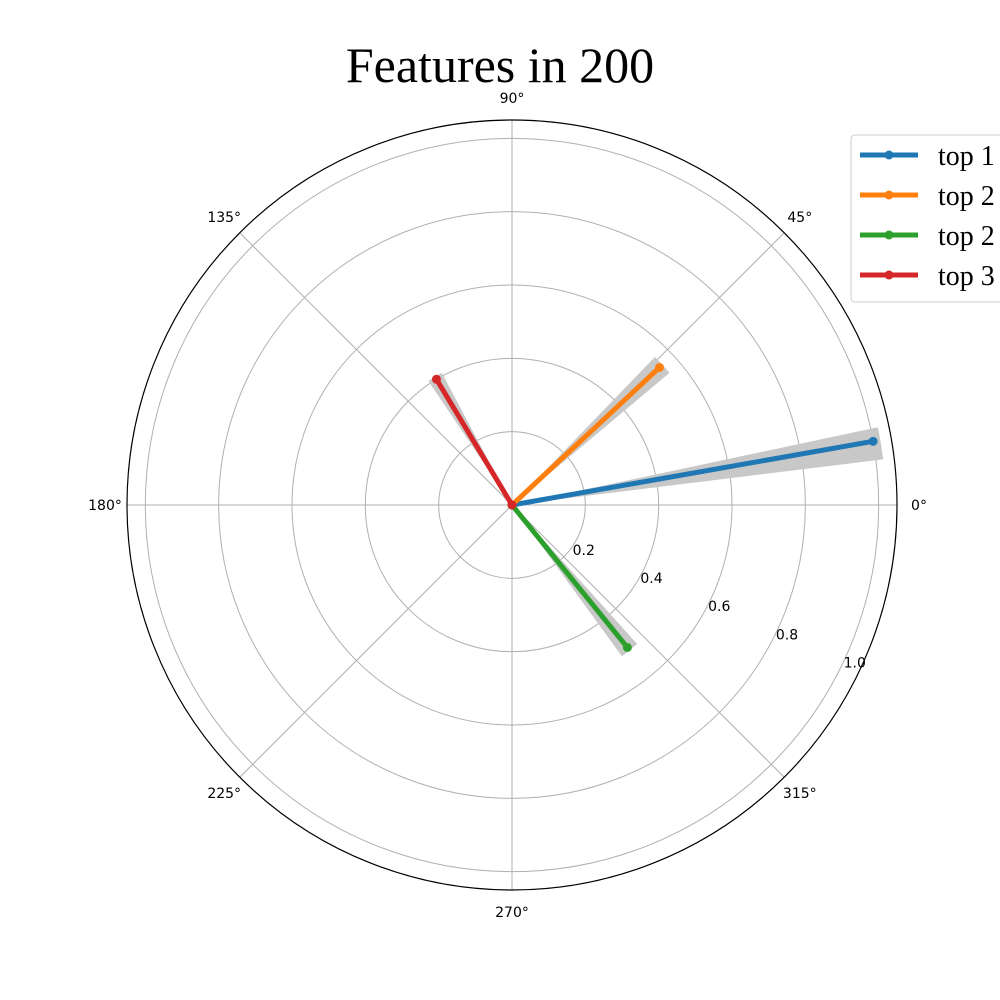 This screenshot has width=1000, height=1000. I want to click on series-origin-marker, so click(512, 505).